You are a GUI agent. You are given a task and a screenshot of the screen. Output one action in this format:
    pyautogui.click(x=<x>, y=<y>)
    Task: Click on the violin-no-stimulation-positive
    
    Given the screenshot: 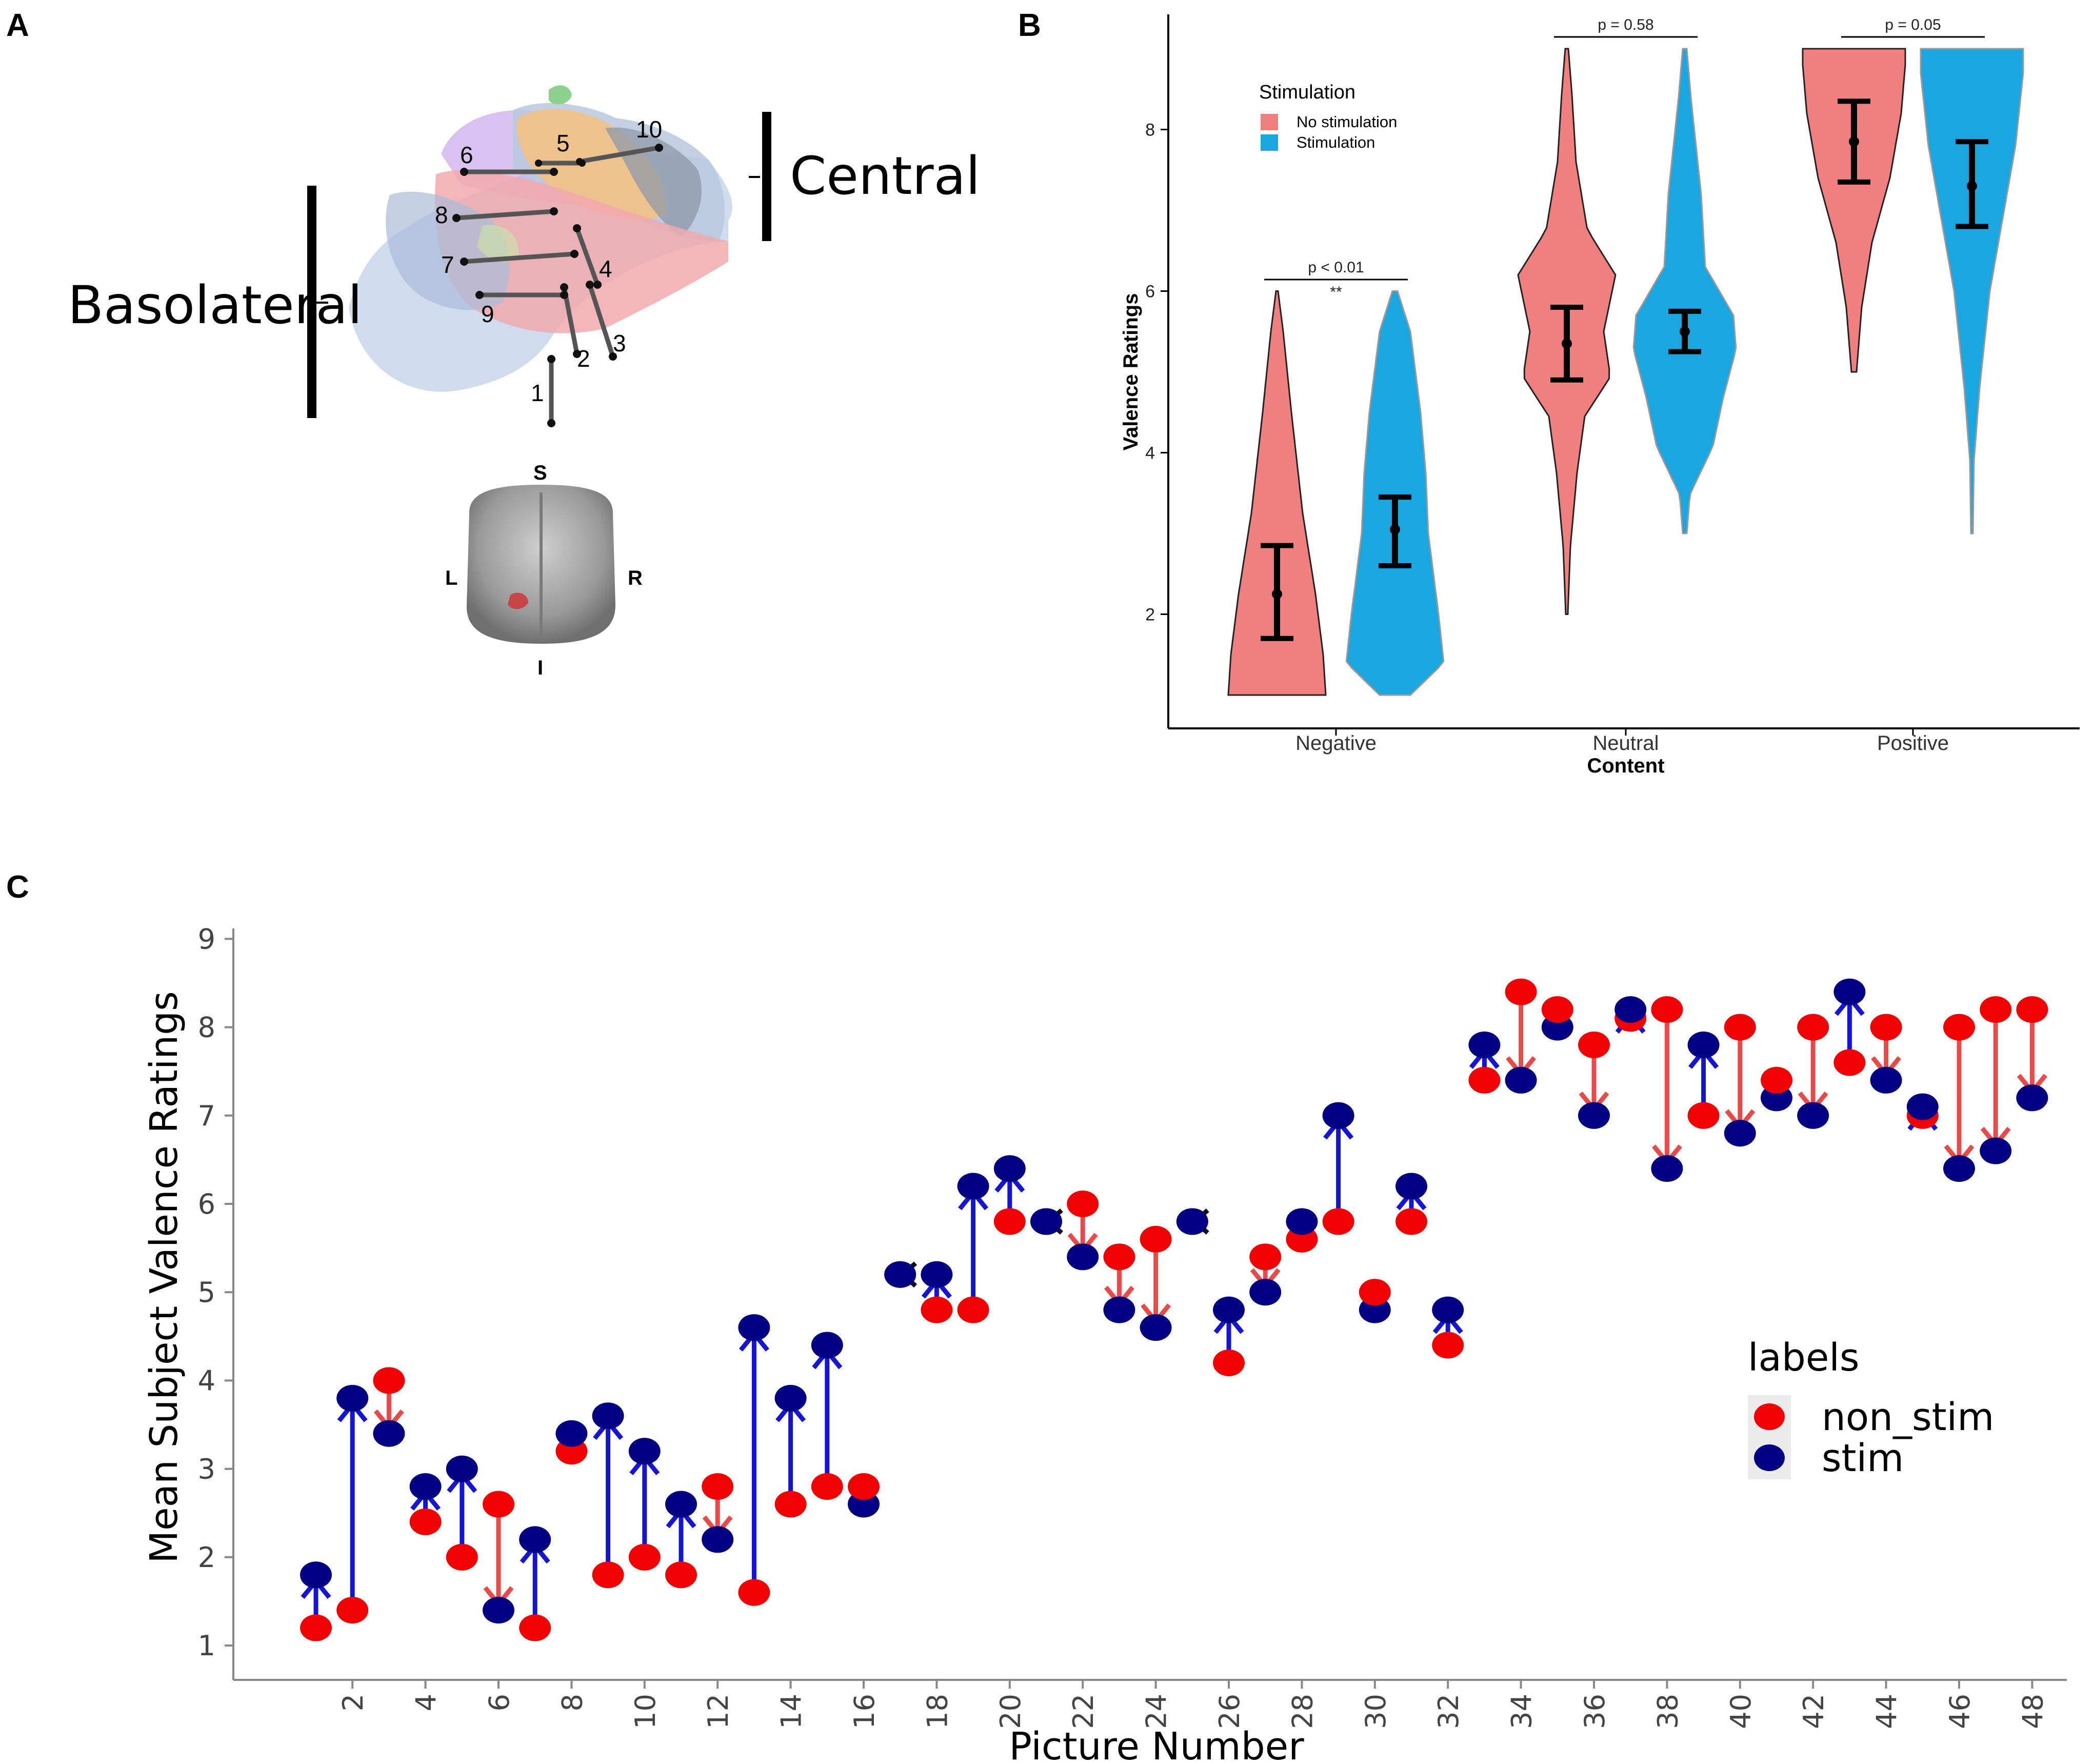 What is the action you would take?
    pyautogui.click(x=1854, y=210)
    